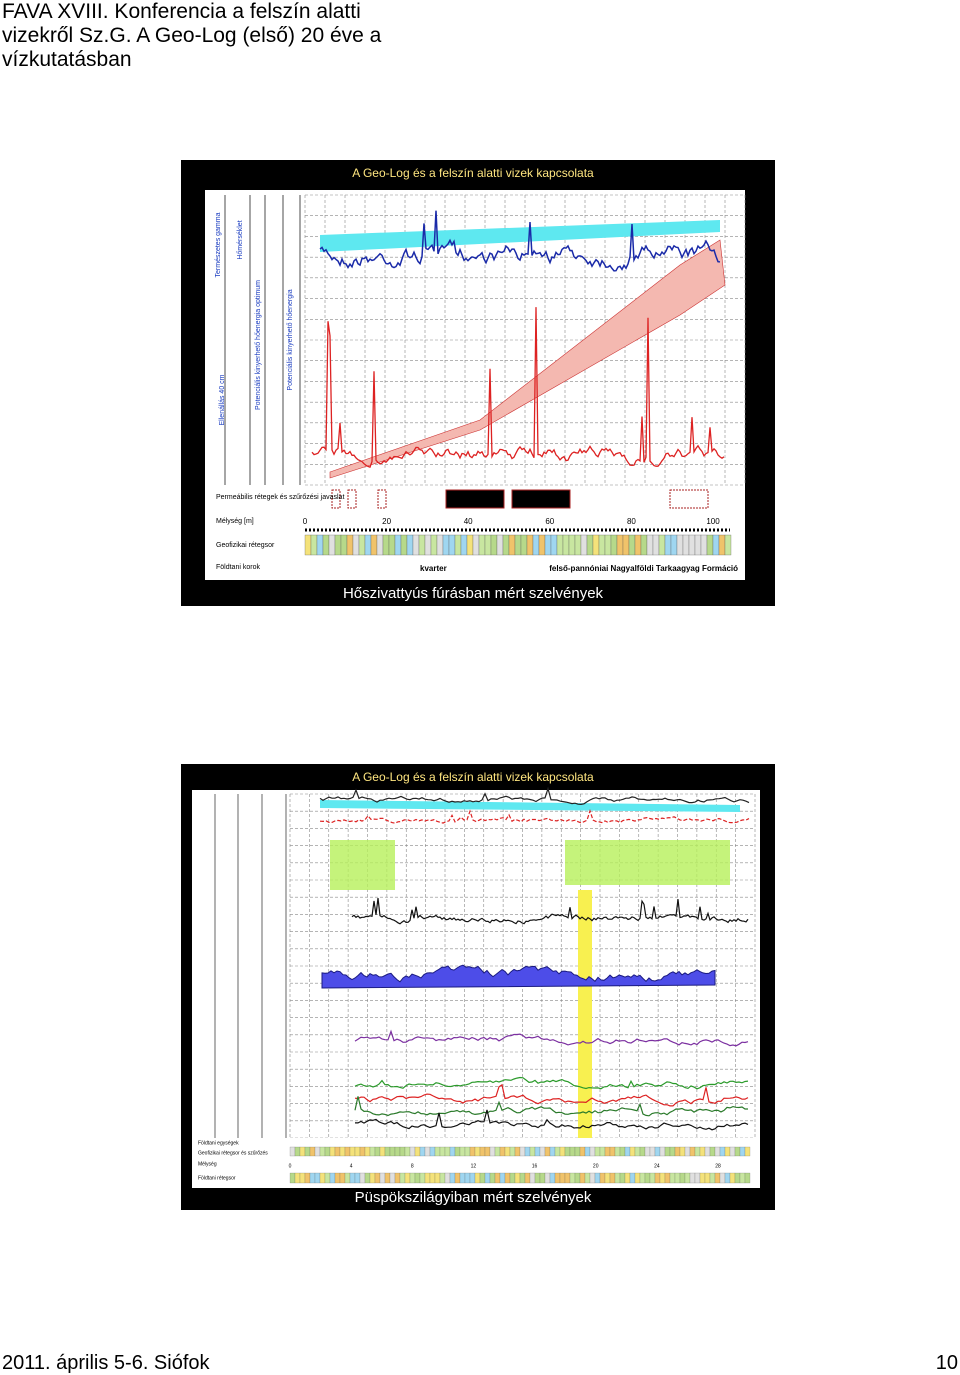  What do you see at coordinates (238, 567) in the screenshot?
I see `row-label: Földtani korok` at bounding box center [238, 567].